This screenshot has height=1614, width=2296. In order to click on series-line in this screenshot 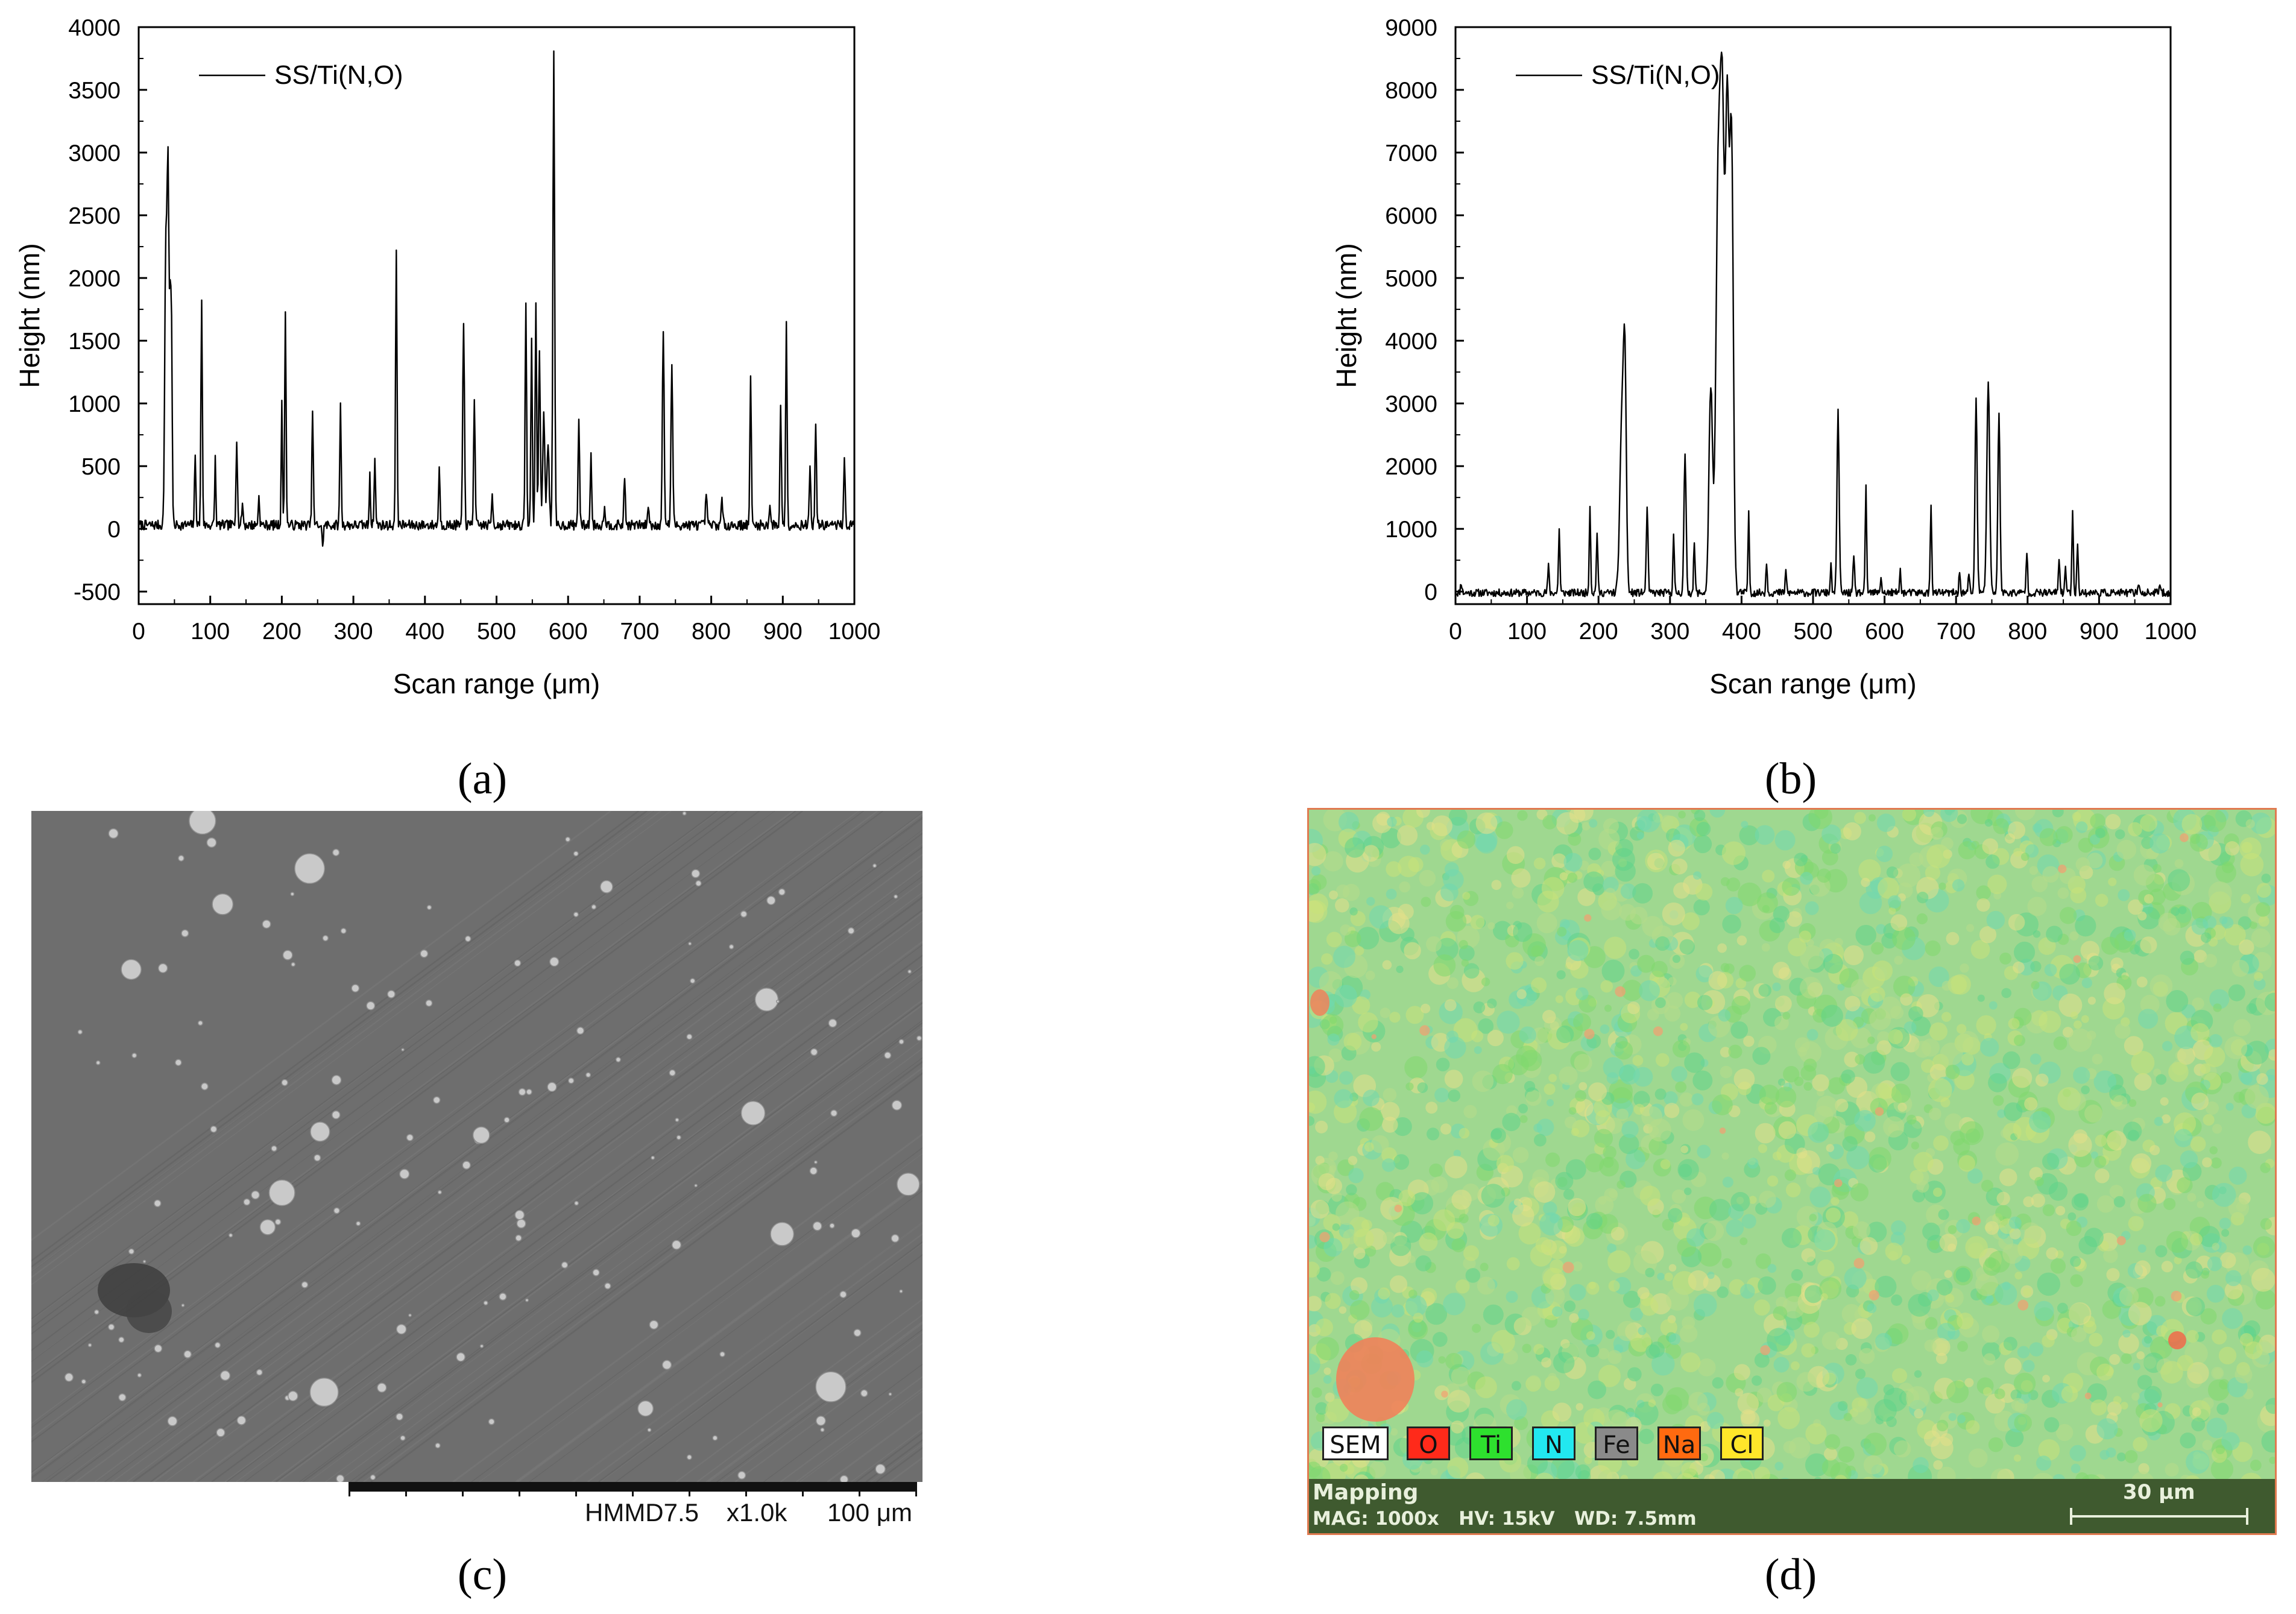, I will do `click(496, 298)`.